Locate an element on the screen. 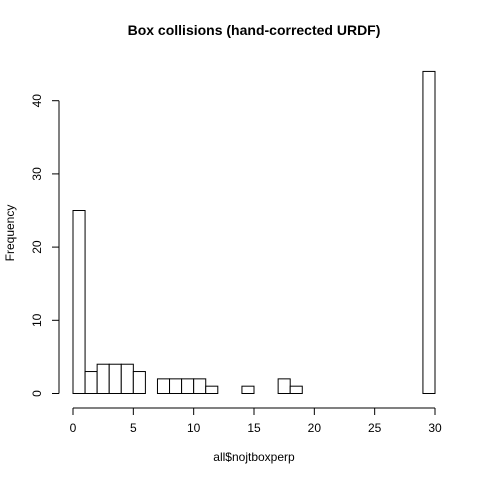  y-tick-label: 0 is located at coordinates (37, 393).